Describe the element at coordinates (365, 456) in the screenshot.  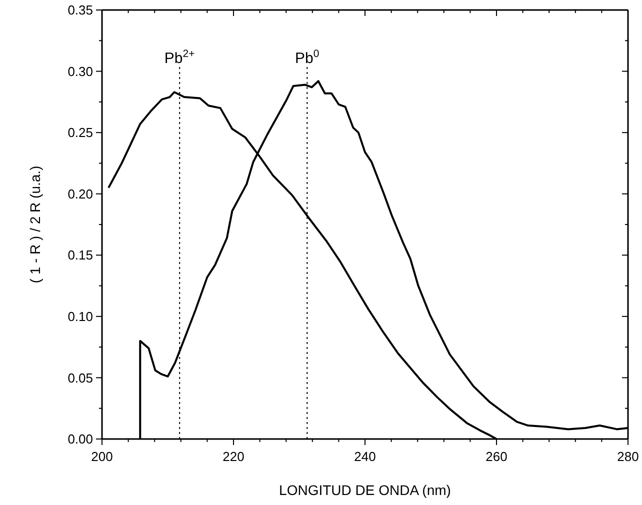
I see `x-tick-label: 240` at that location.